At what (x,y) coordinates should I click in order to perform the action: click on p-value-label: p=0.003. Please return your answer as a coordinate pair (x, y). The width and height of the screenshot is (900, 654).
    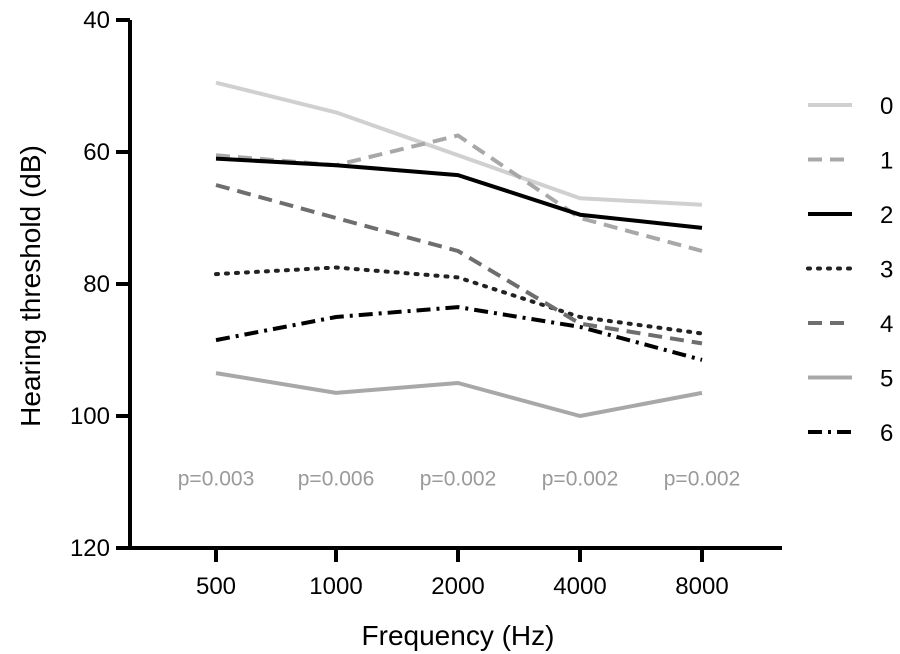
    Looking at the image, I should click on (216, 479).